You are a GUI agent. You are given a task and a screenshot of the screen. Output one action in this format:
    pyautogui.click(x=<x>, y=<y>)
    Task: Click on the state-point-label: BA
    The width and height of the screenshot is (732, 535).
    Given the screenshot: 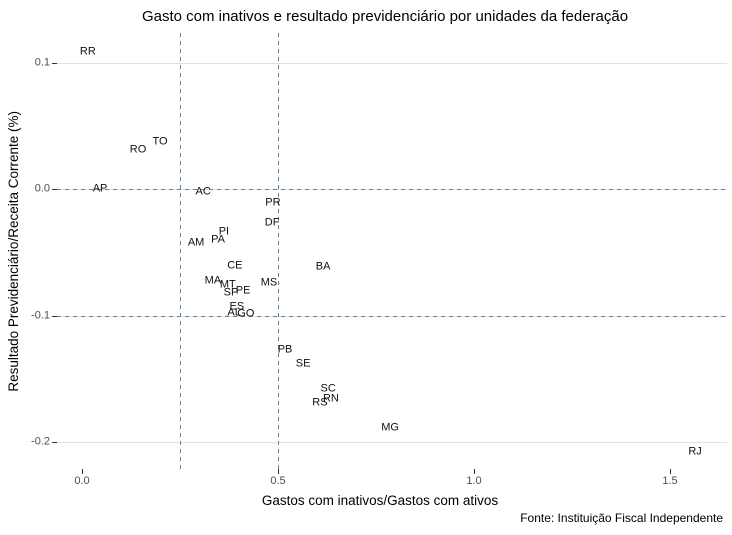 What is the action you would take?
    pyautogui.click(x=323, y=266)
    